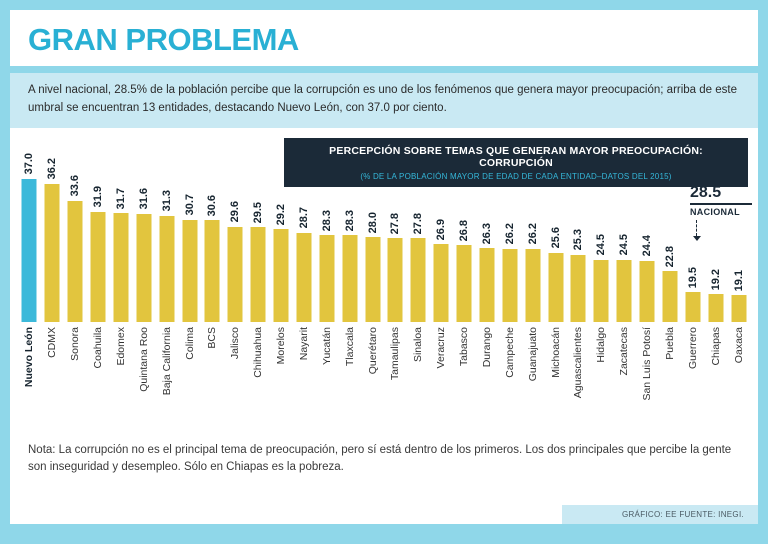 The width and height of the screenshot is (768, 544). I want to click on bar-slot: 31.6 Quintana Roo, so click(143, 279).